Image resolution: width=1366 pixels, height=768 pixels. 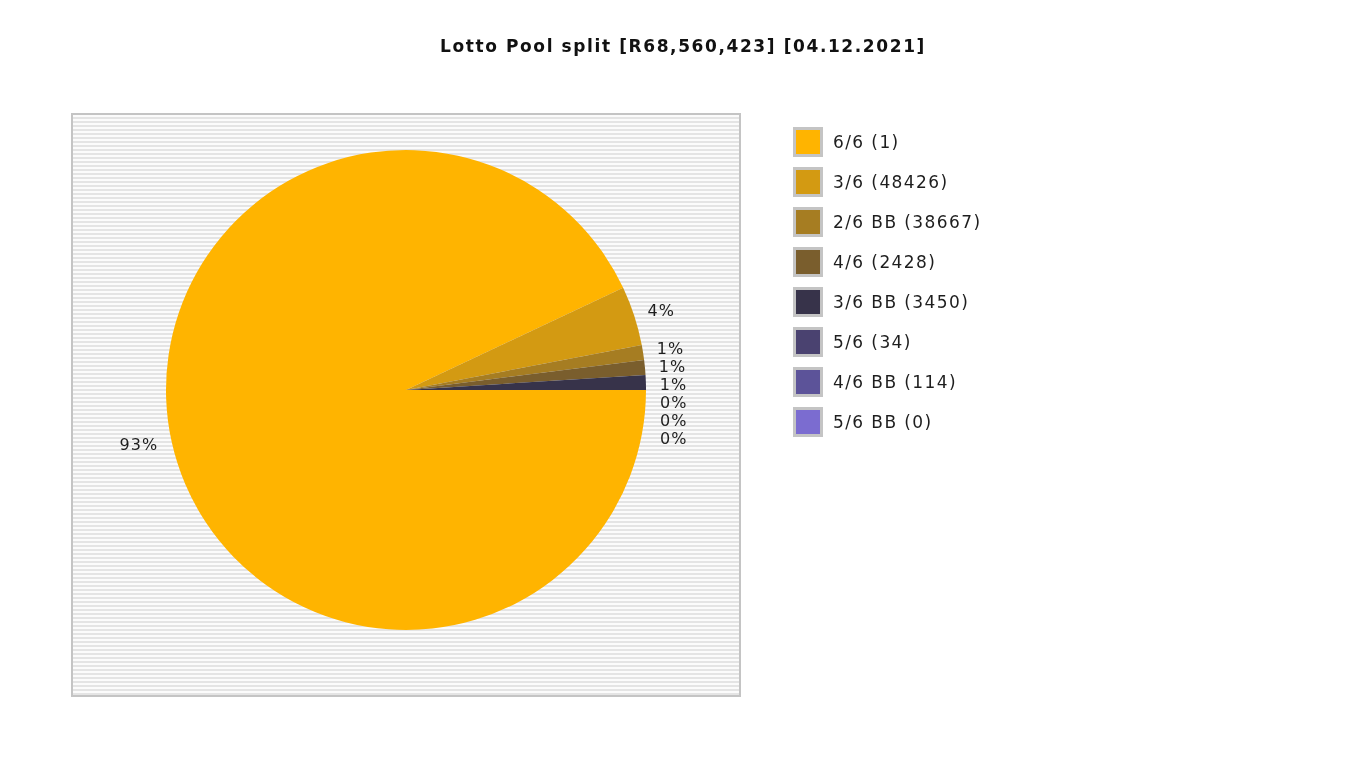 What do you see at coordinates (901, 302) in the screenshot?
I see `legend-label: 3/6 BB (3450)` at bounding box center [901, 302].